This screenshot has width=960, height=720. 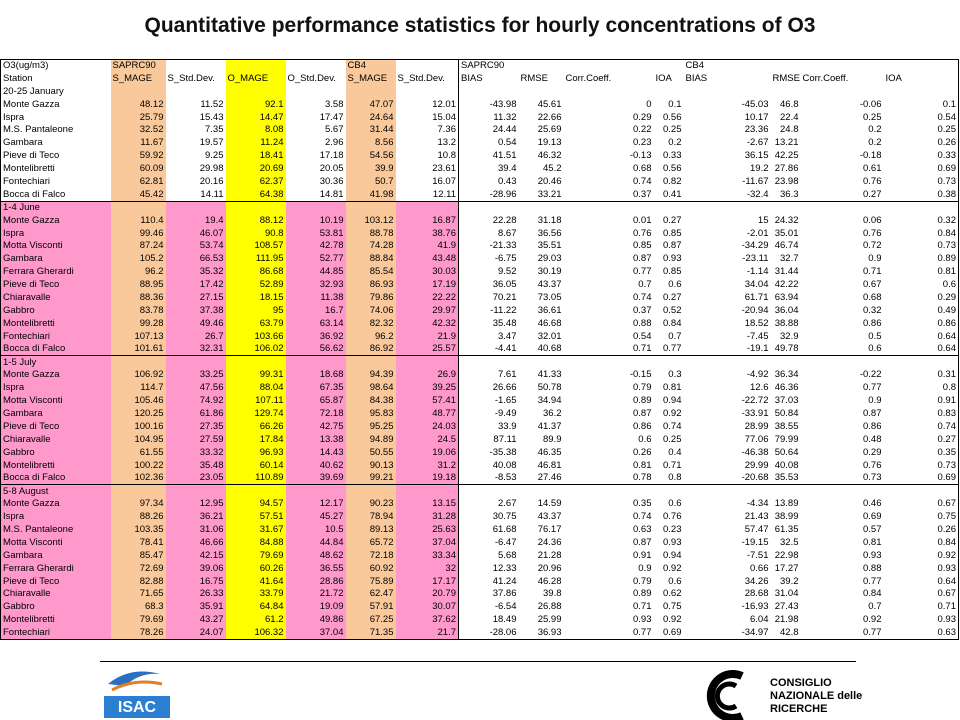 I want to click on value-cell: 0.33, so click(x=947, y=156).